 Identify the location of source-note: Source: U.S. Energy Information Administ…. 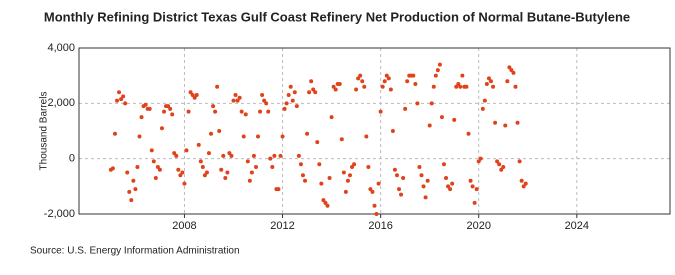
(135, 251).